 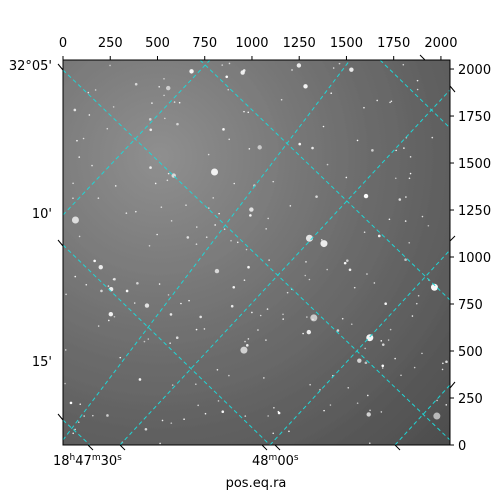 What do you see at coordinates (42, 362) in the screenshot?
I see `dec-tick-label-3: 15'` at bounding box center [42, 362].